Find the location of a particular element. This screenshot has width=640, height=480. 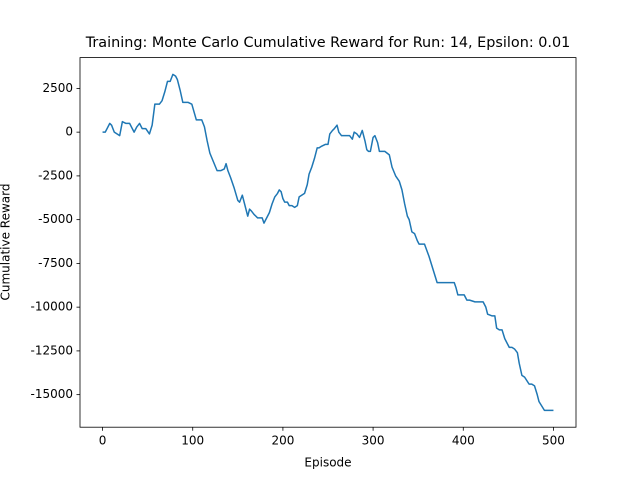

x-tick-label: 400 is located at coordinates (463, 441).